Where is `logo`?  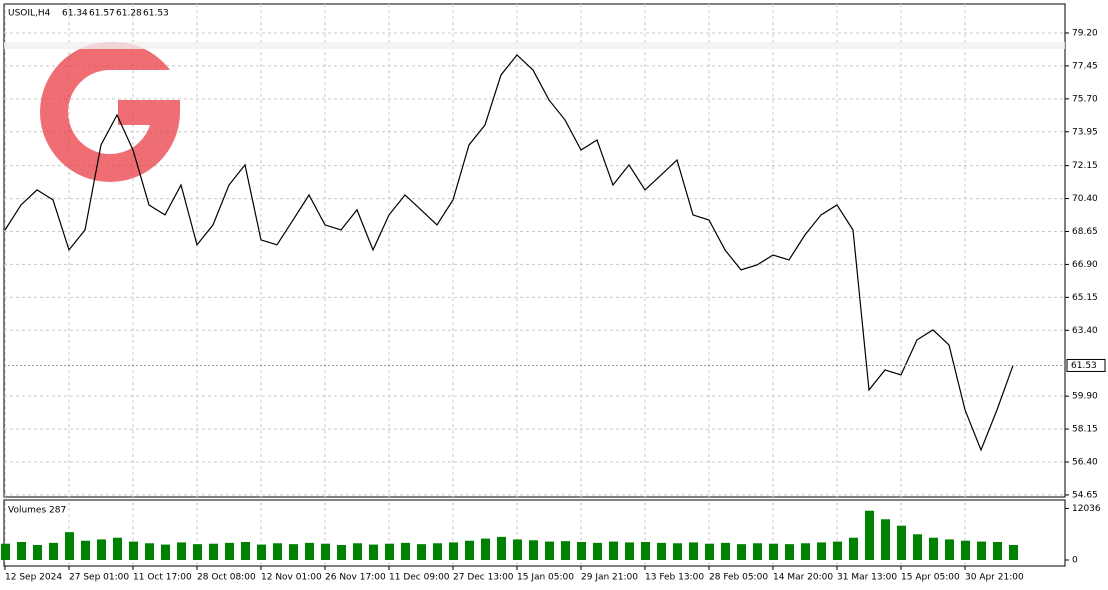
logo is located at coordinates (110, 111).